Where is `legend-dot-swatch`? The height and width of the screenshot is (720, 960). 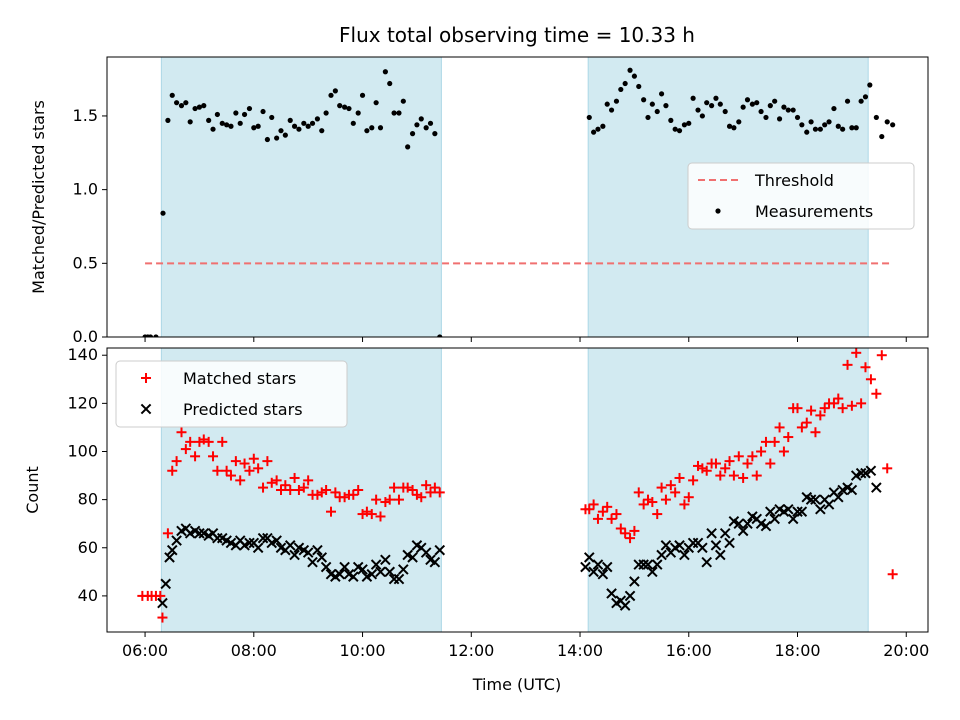 legend-dot-swatch is located at coordinates (718, 211).